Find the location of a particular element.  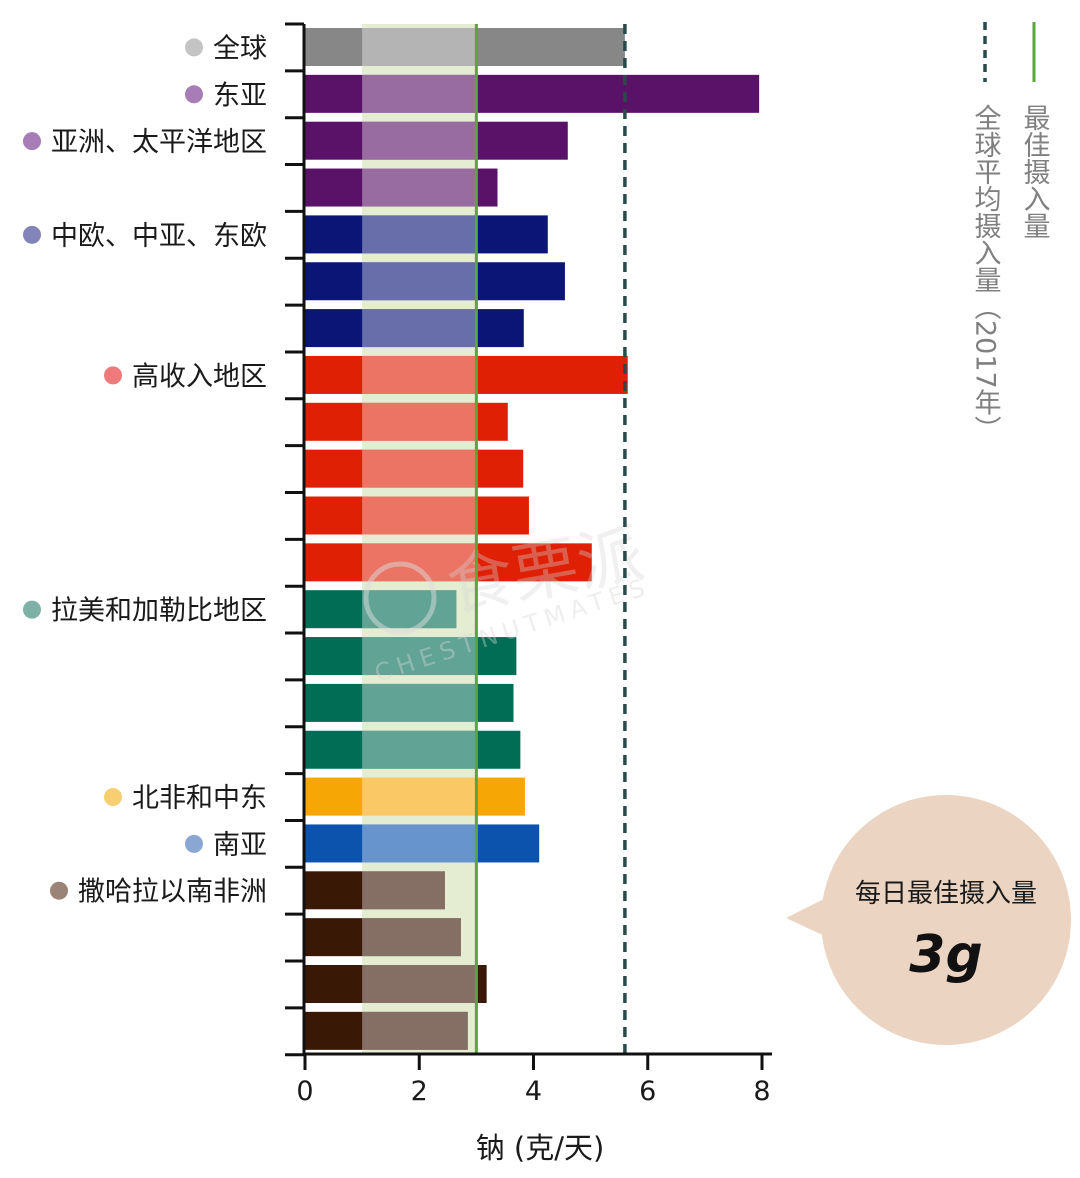

x-tick-group: 0 2 4 6 8 is located at coordinates (533, 1080).